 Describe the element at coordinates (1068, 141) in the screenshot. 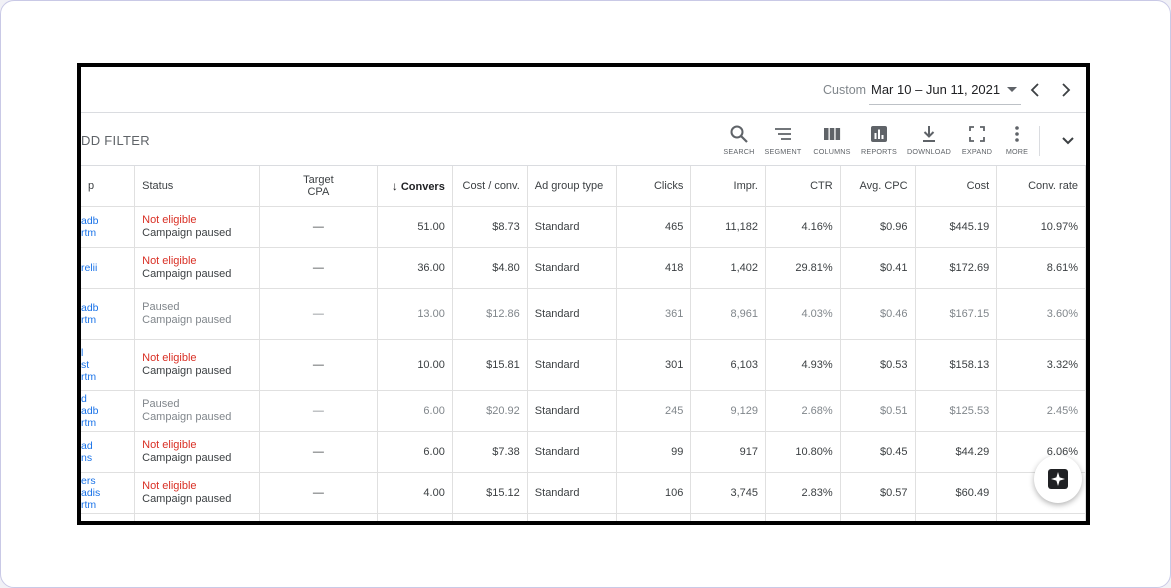

I see `chevron-down-icon` at that location.